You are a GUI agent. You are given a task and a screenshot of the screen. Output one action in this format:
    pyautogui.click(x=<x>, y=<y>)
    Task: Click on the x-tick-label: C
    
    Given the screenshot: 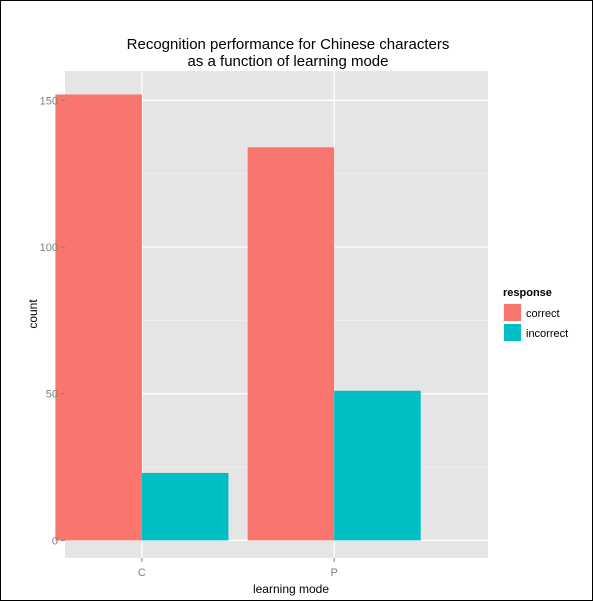 What is the action you would take?
    pyautogui.click(x=142, y=573)
    